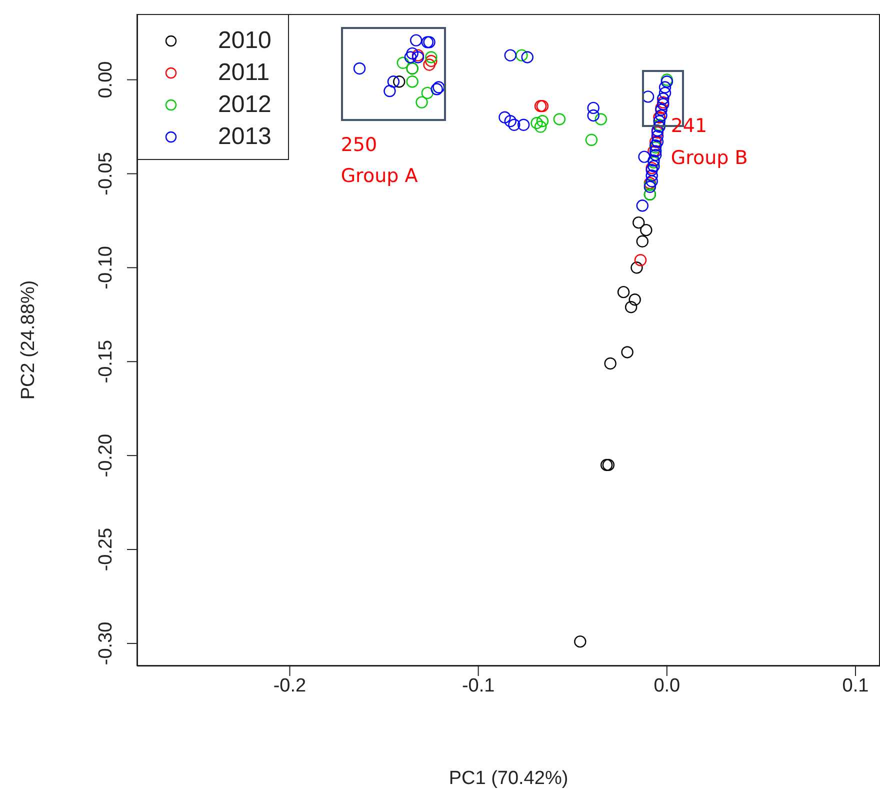  I want to click on y-tick-label: -0.10, so click(105, 268).